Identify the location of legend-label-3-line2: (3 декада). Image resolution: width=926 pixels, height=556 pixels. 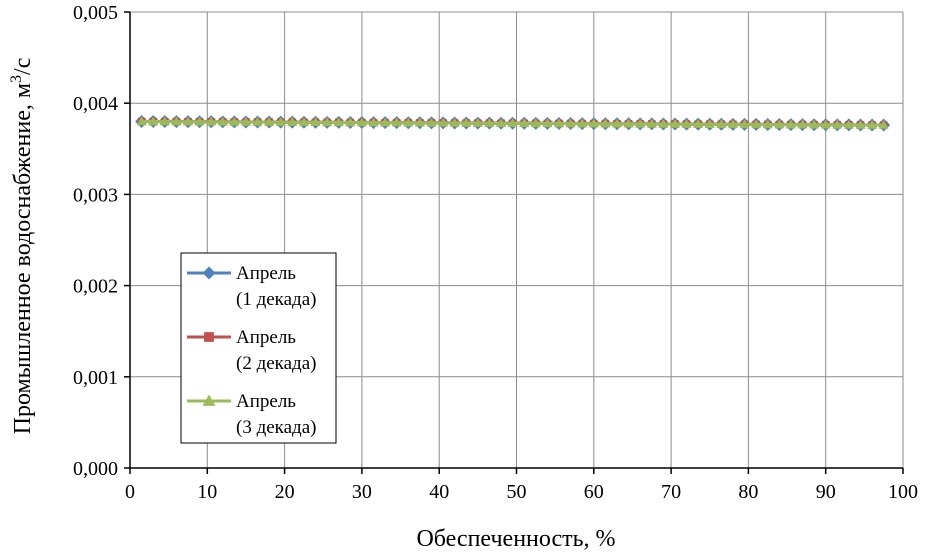
(276, 427).